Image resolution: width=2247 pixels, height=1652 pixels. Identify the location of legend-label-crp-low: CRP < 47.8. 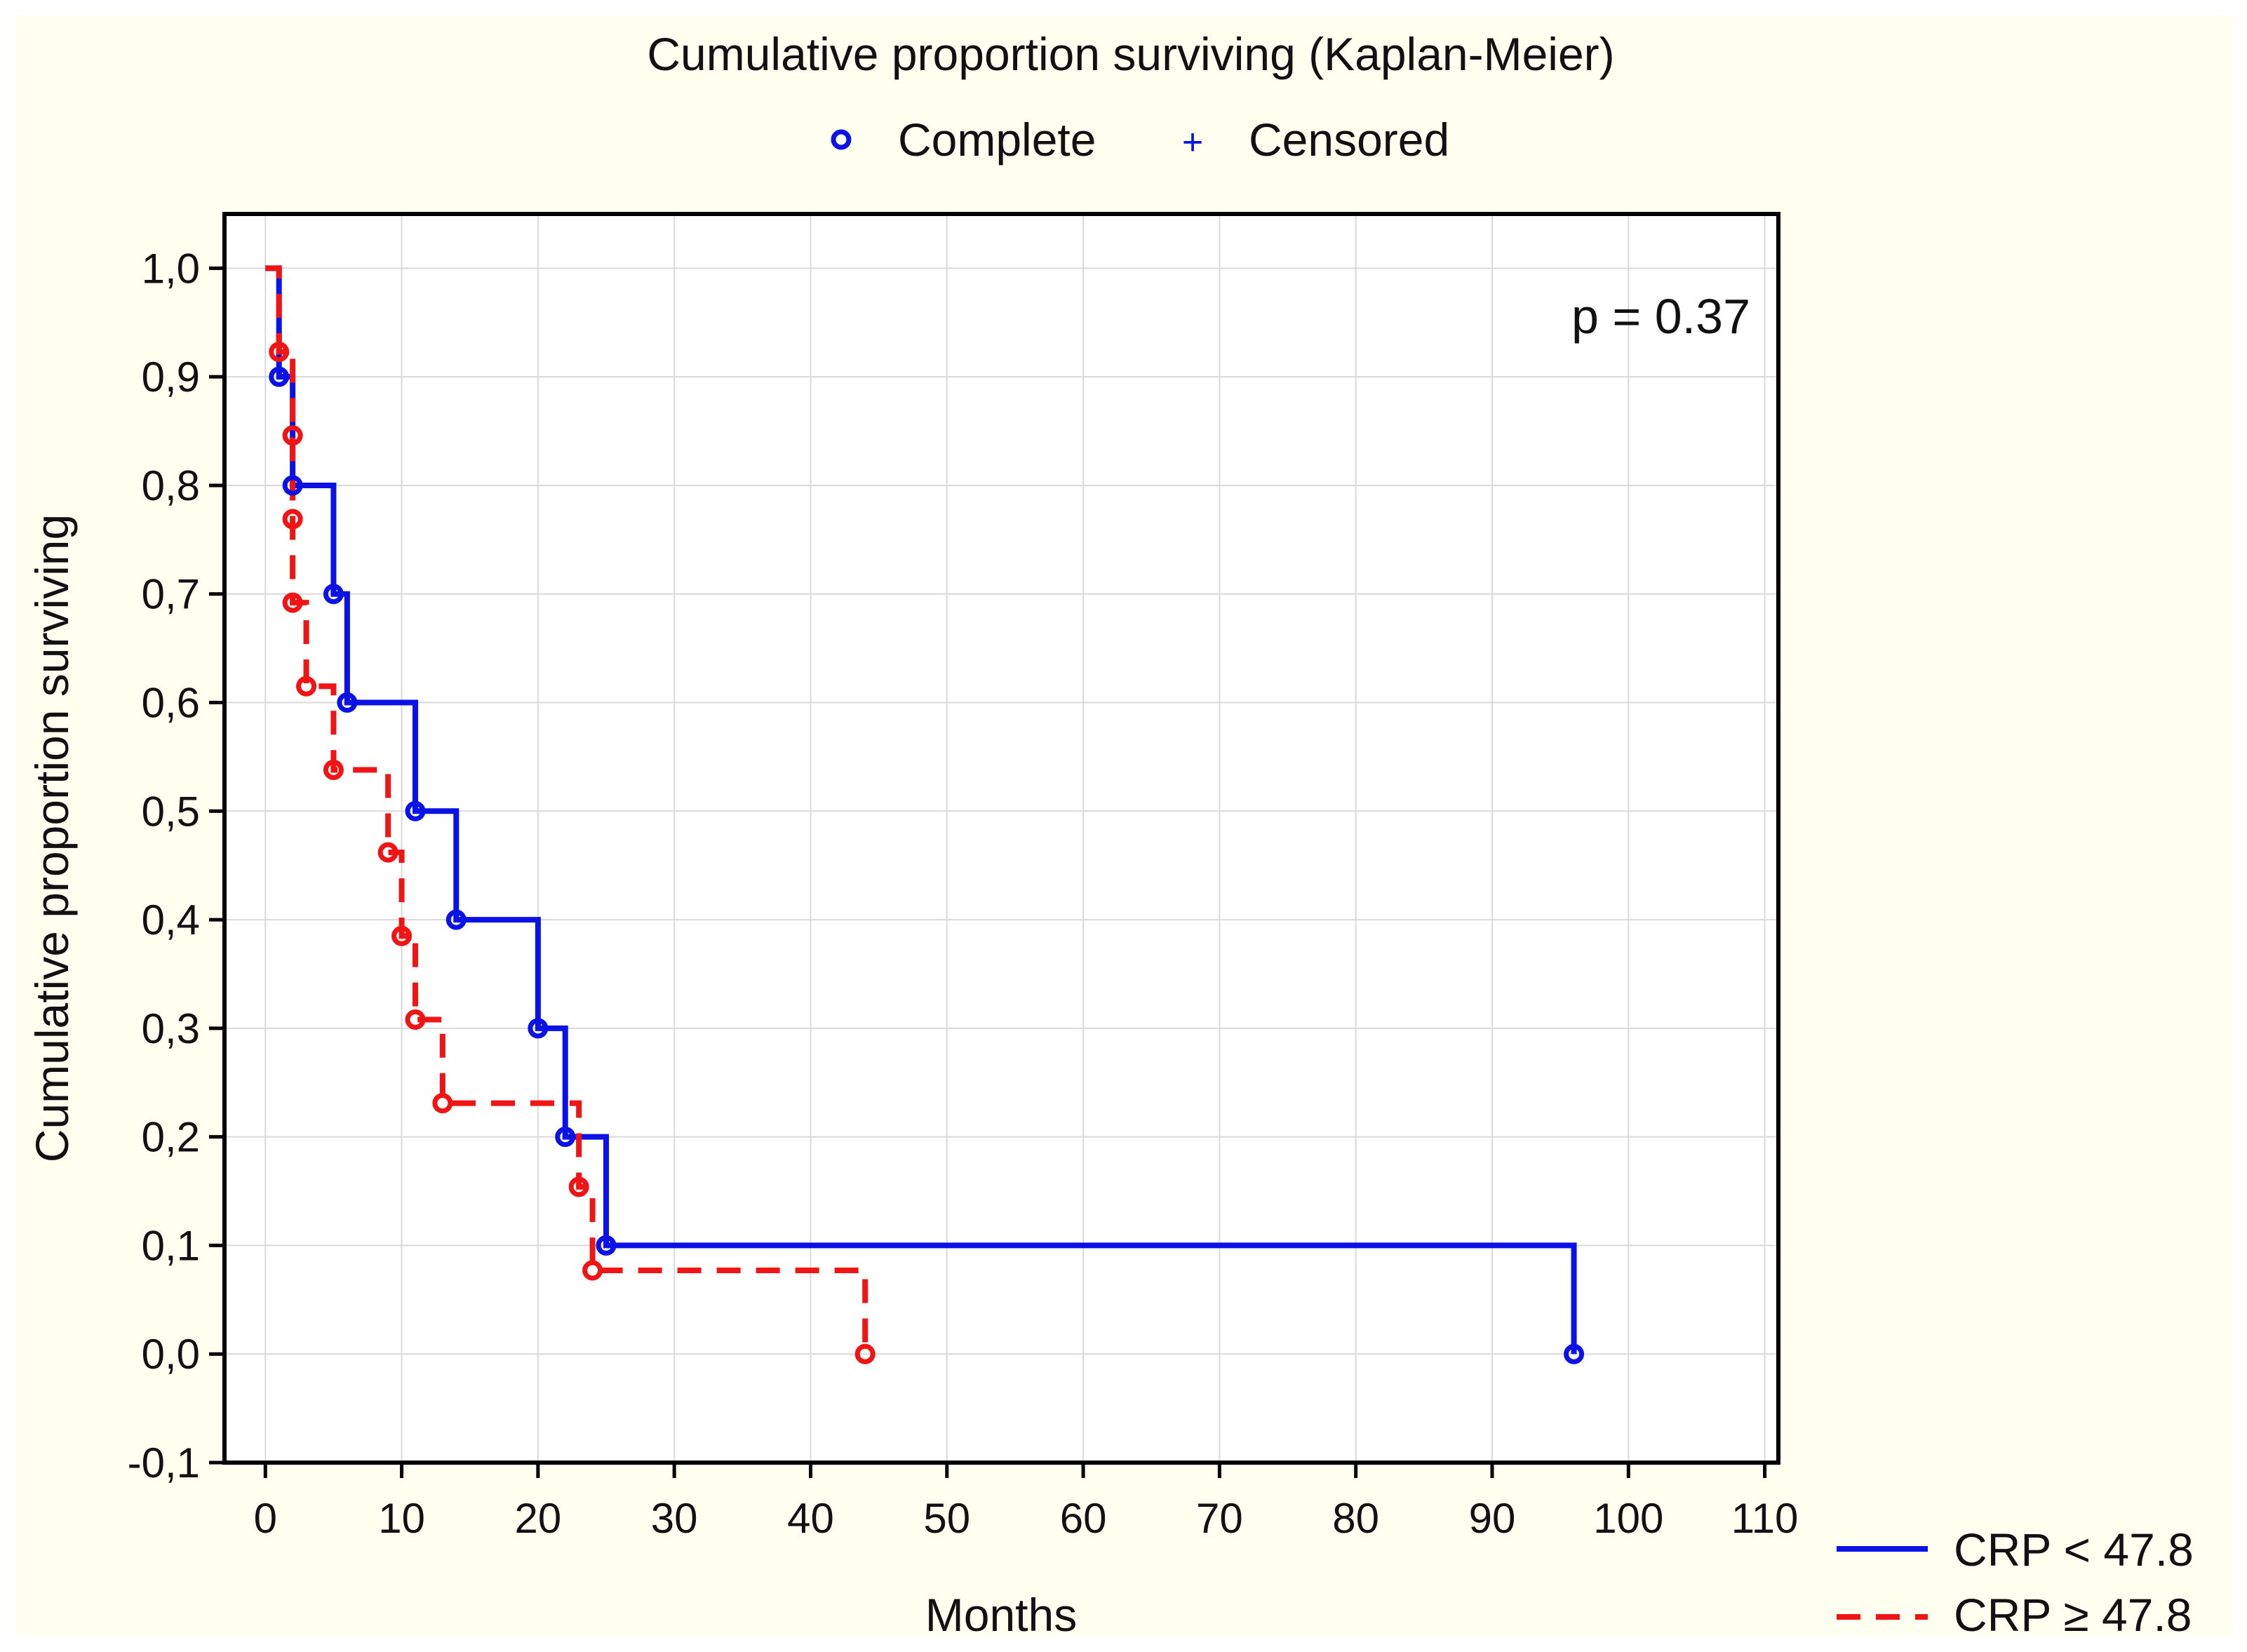
(2074, 1550).